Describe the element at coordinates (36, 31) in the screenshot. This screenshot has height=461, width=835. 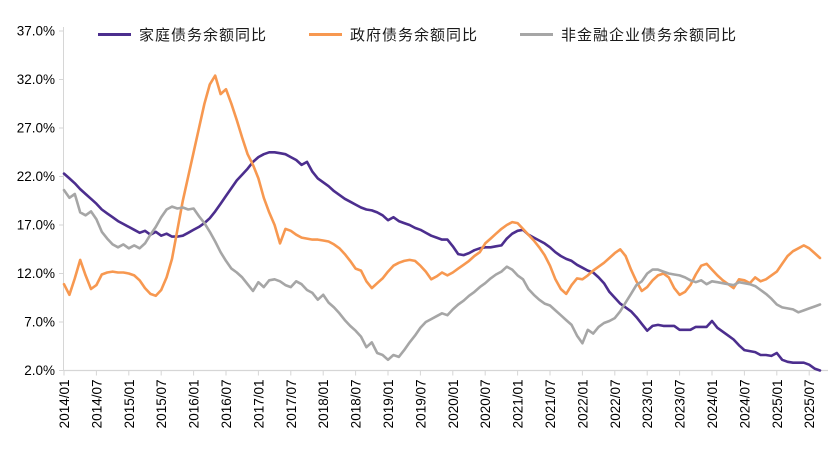
I see `y-tick-label: 37.0%` at that location.